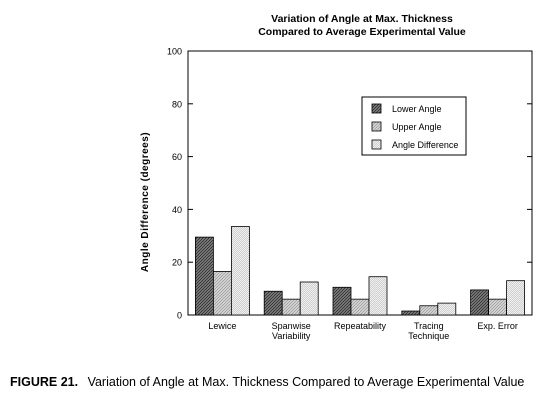 The width and height of the screenshot is (558, 405). I want to click on x-category-label: Repeatability, so click(360, 326).